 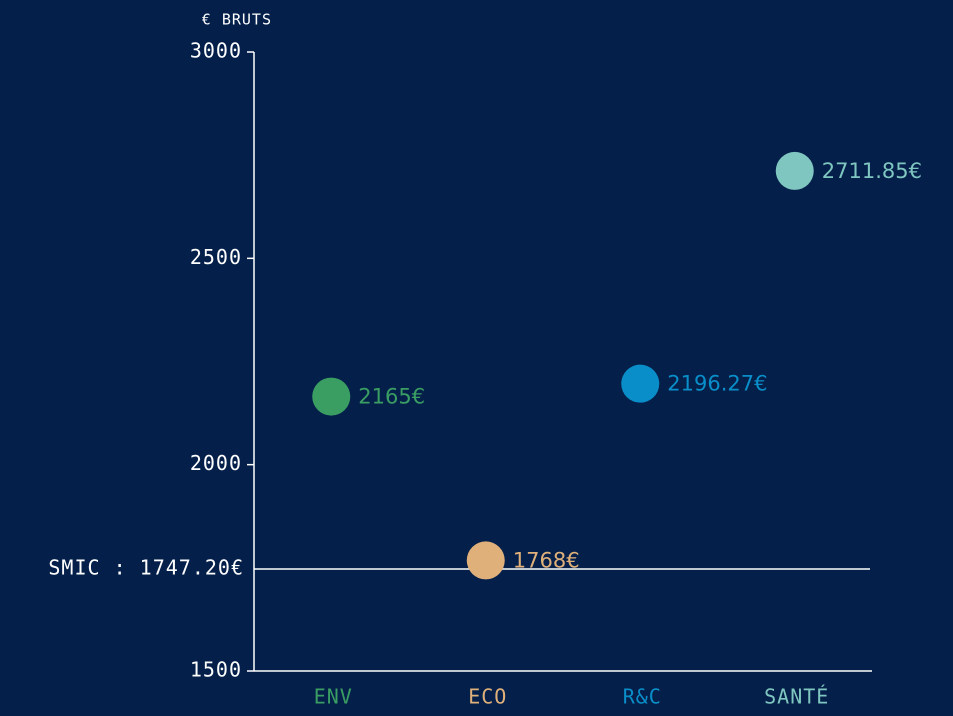 I want to click on value-label: 1768€, so click(x=546, y=560).